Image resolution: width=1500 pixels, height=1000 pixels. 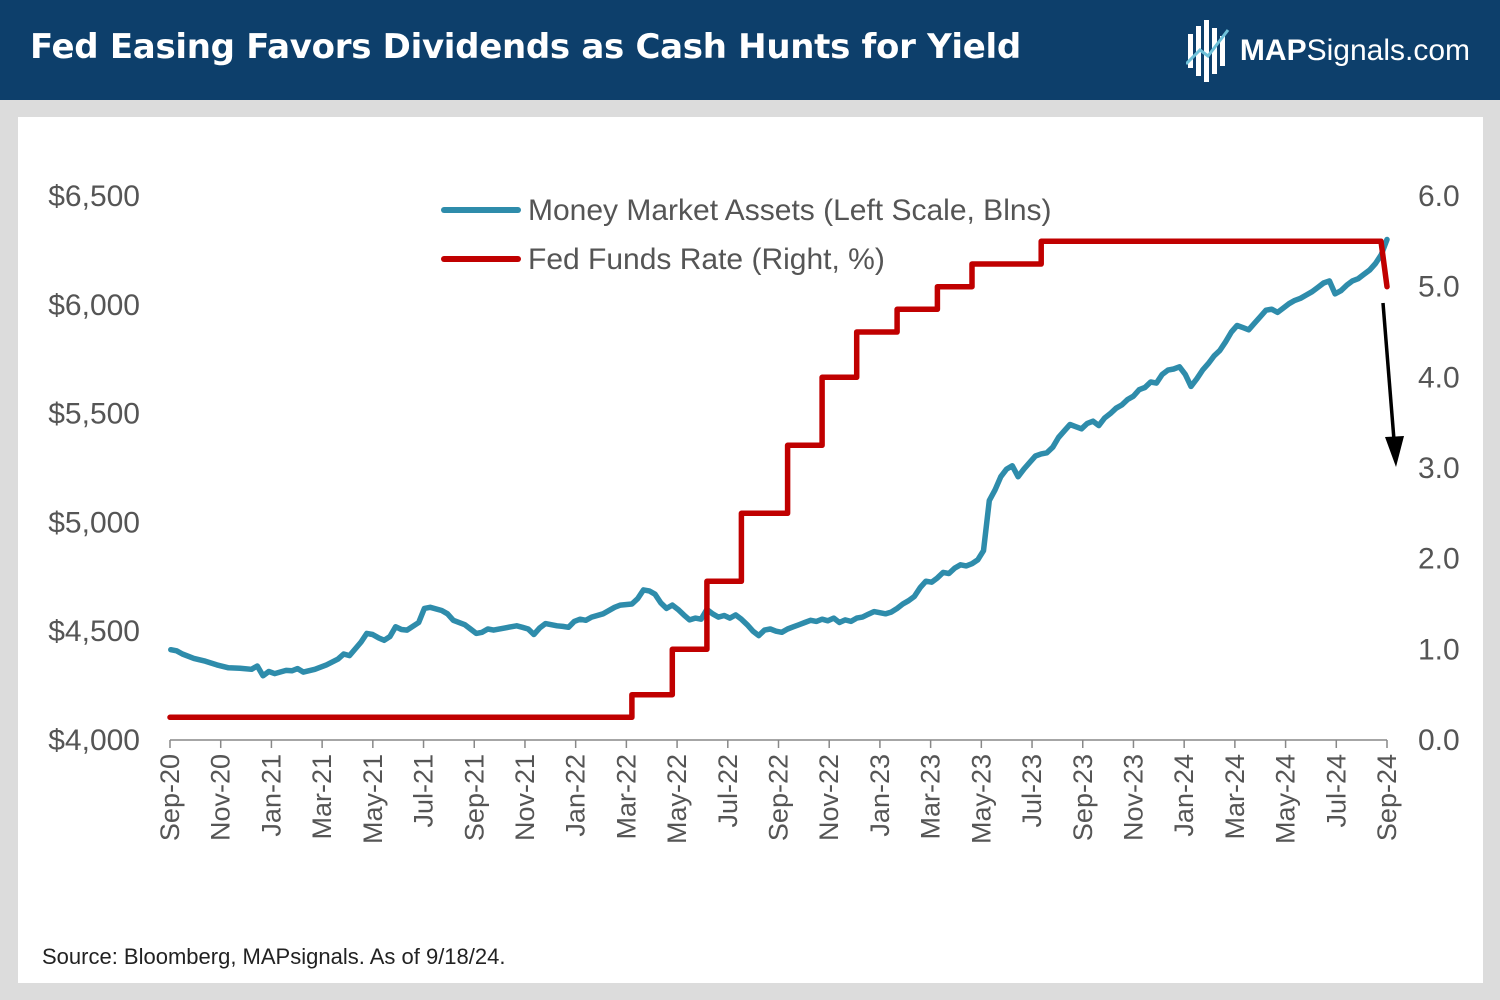 I want to click on downward-arrow-shaft, so click(x=1389, y=374).